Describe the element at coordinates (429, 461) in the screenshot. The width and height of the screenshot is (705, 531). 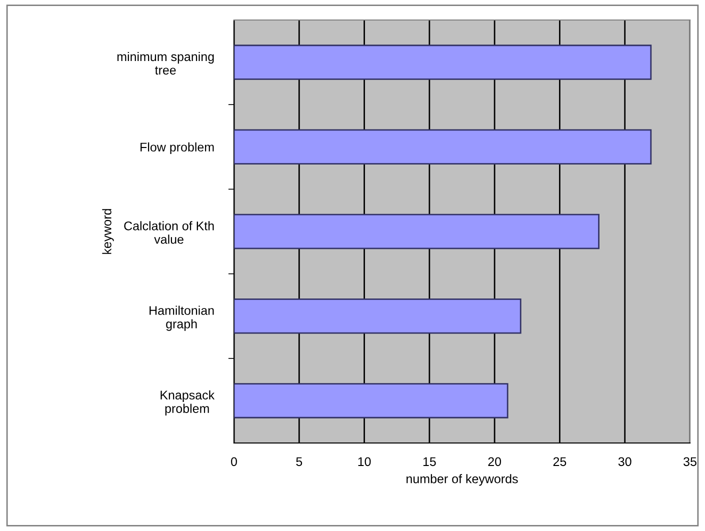
I see `x-tick-label: 15` at that location.